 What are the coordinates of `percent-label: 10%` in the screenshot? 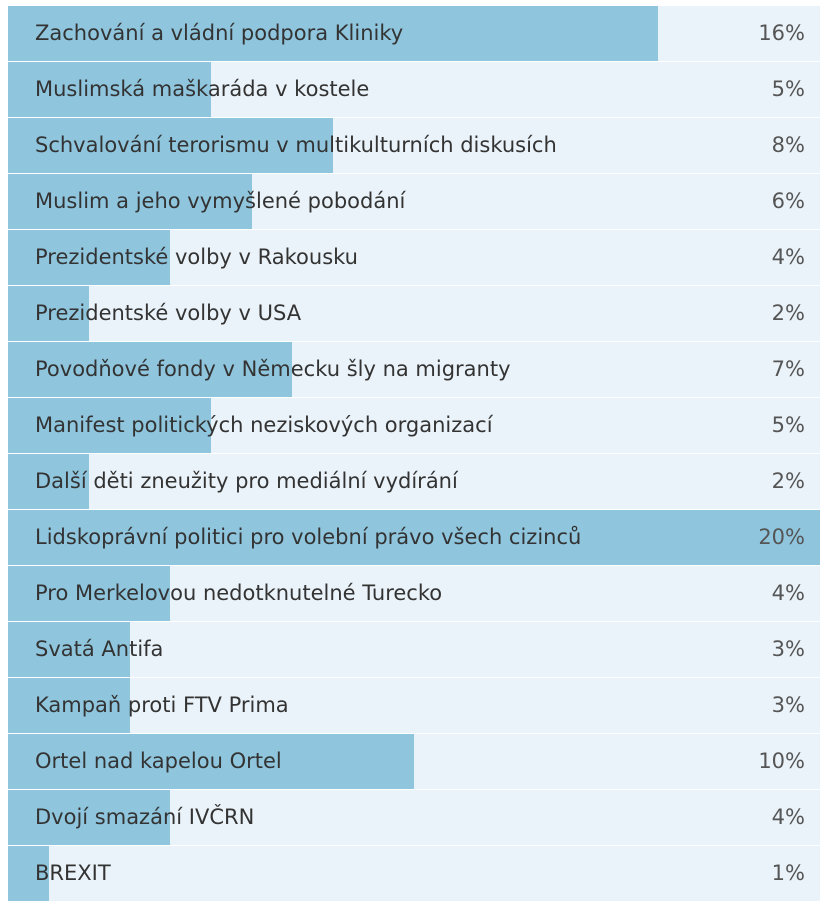 It's located at (781, 761).